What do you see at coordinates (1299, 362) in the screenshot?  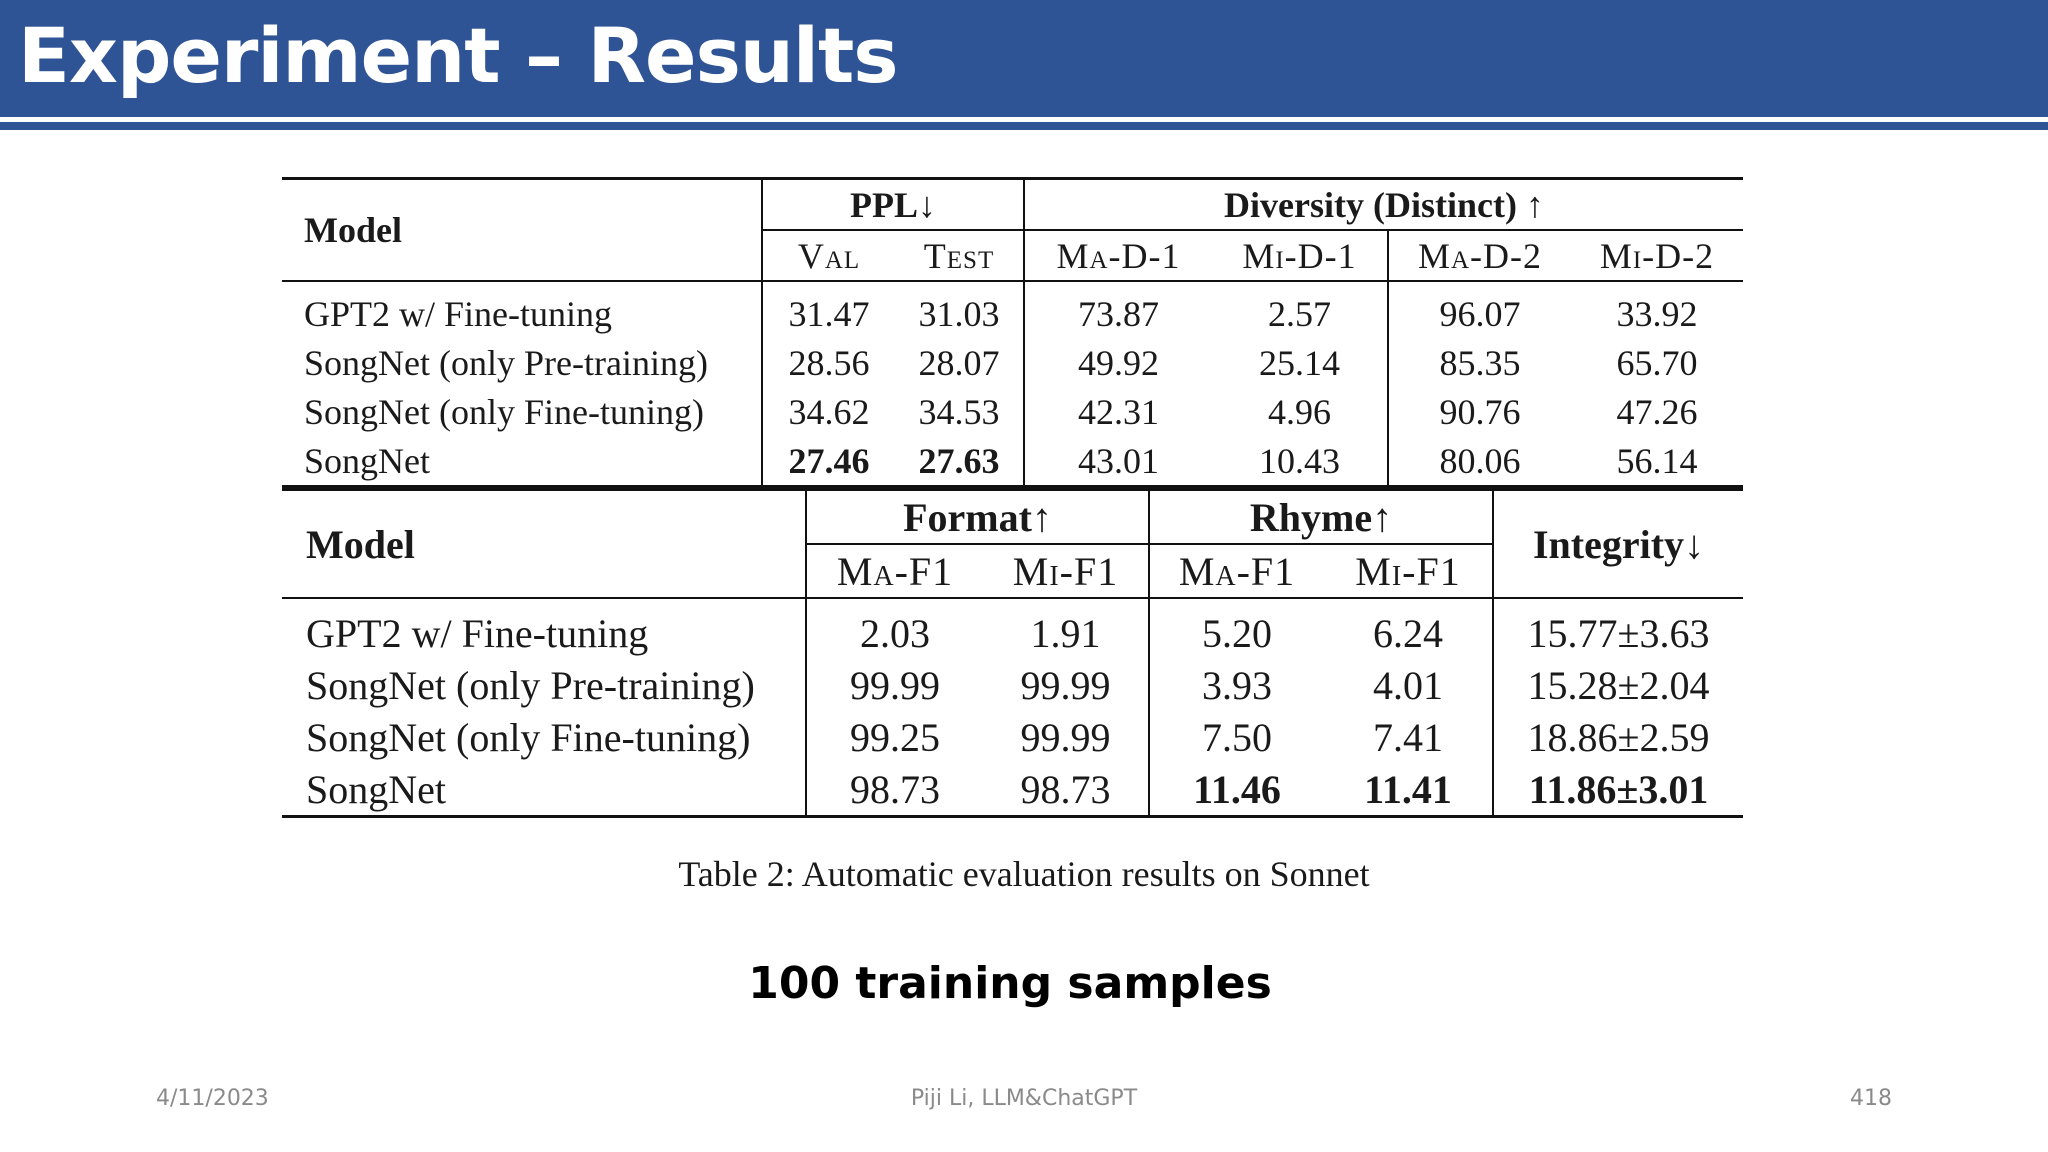 I see `cell-mi-d-1: 25.14` at bounding box center [1299, 362].